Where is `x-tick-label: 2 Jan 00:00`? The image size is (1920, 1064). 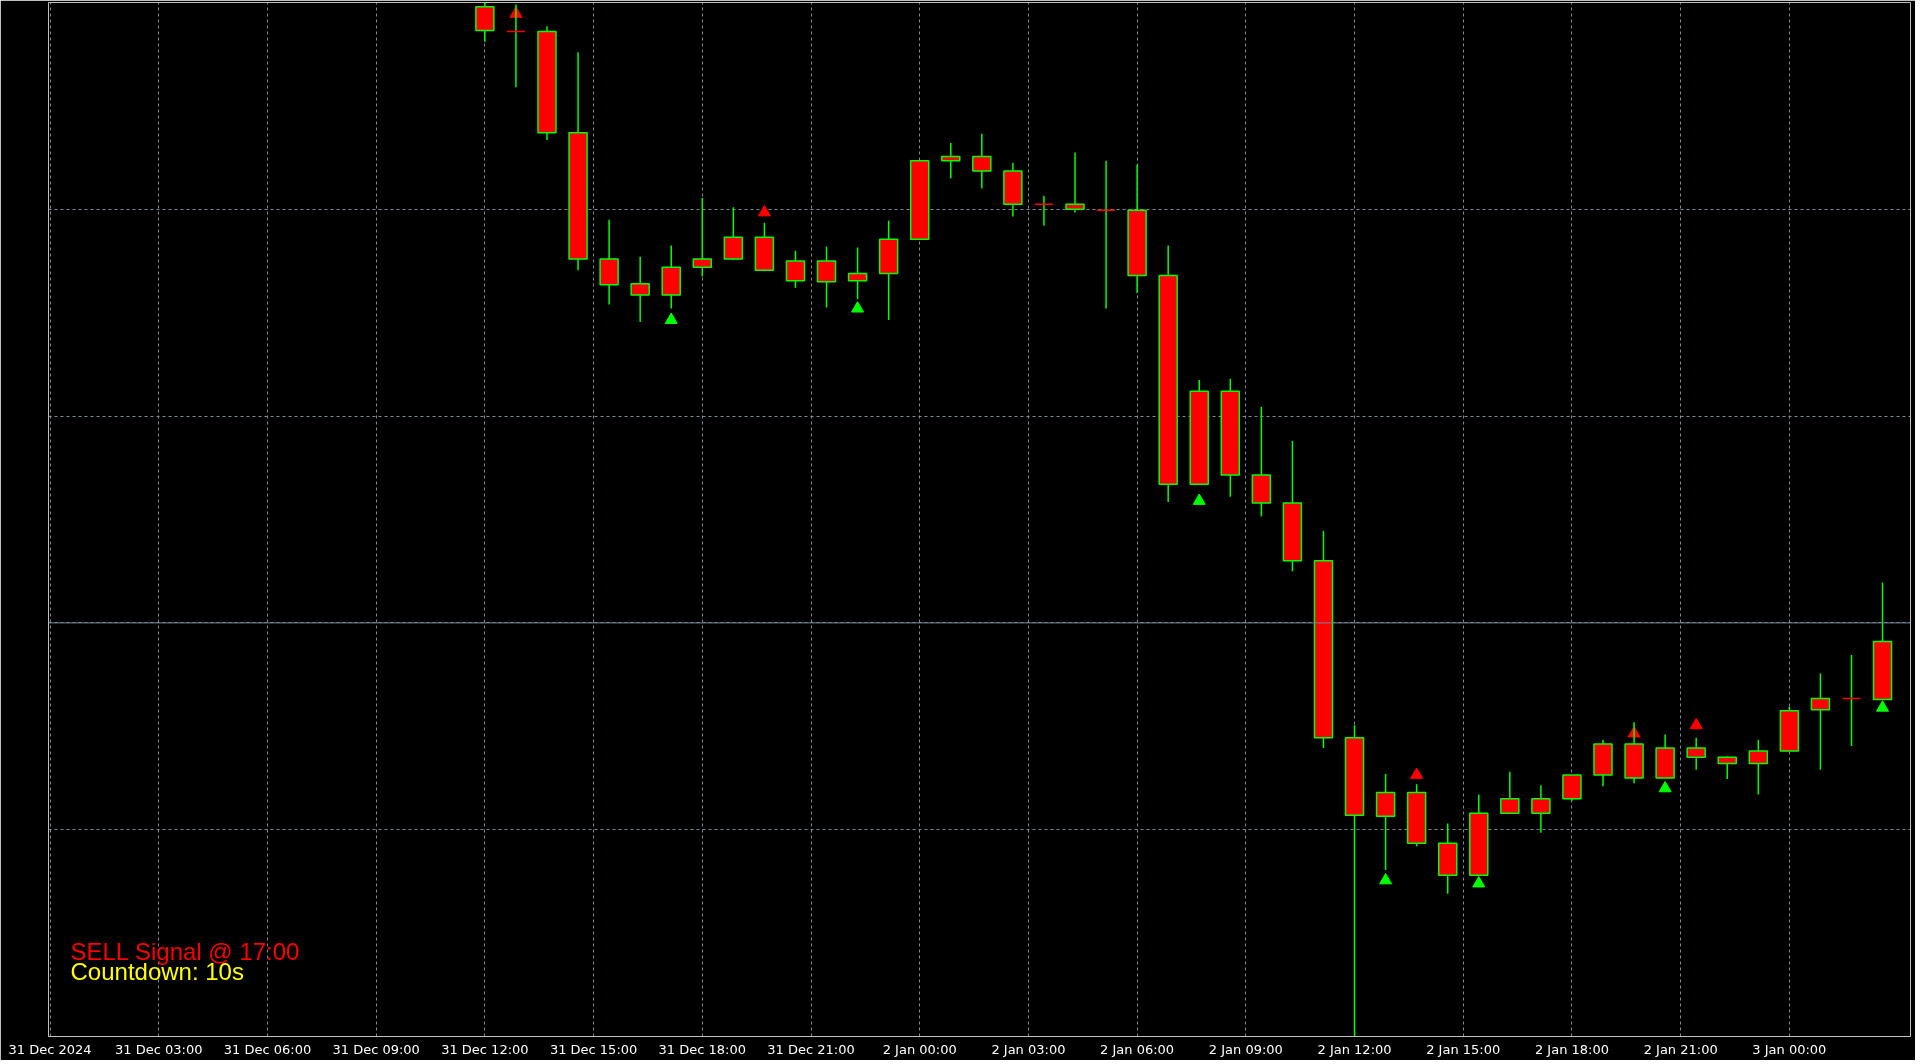
x-tick-label: 2 Jan 00:00 is located at coordinates (919, 1049).